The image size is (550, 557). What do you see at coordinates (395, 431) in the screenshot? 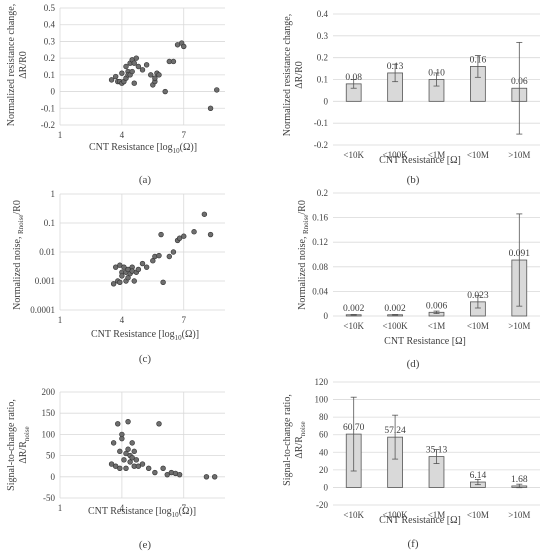
I see `data-label: 57.24` at bounding box center [395, 431].